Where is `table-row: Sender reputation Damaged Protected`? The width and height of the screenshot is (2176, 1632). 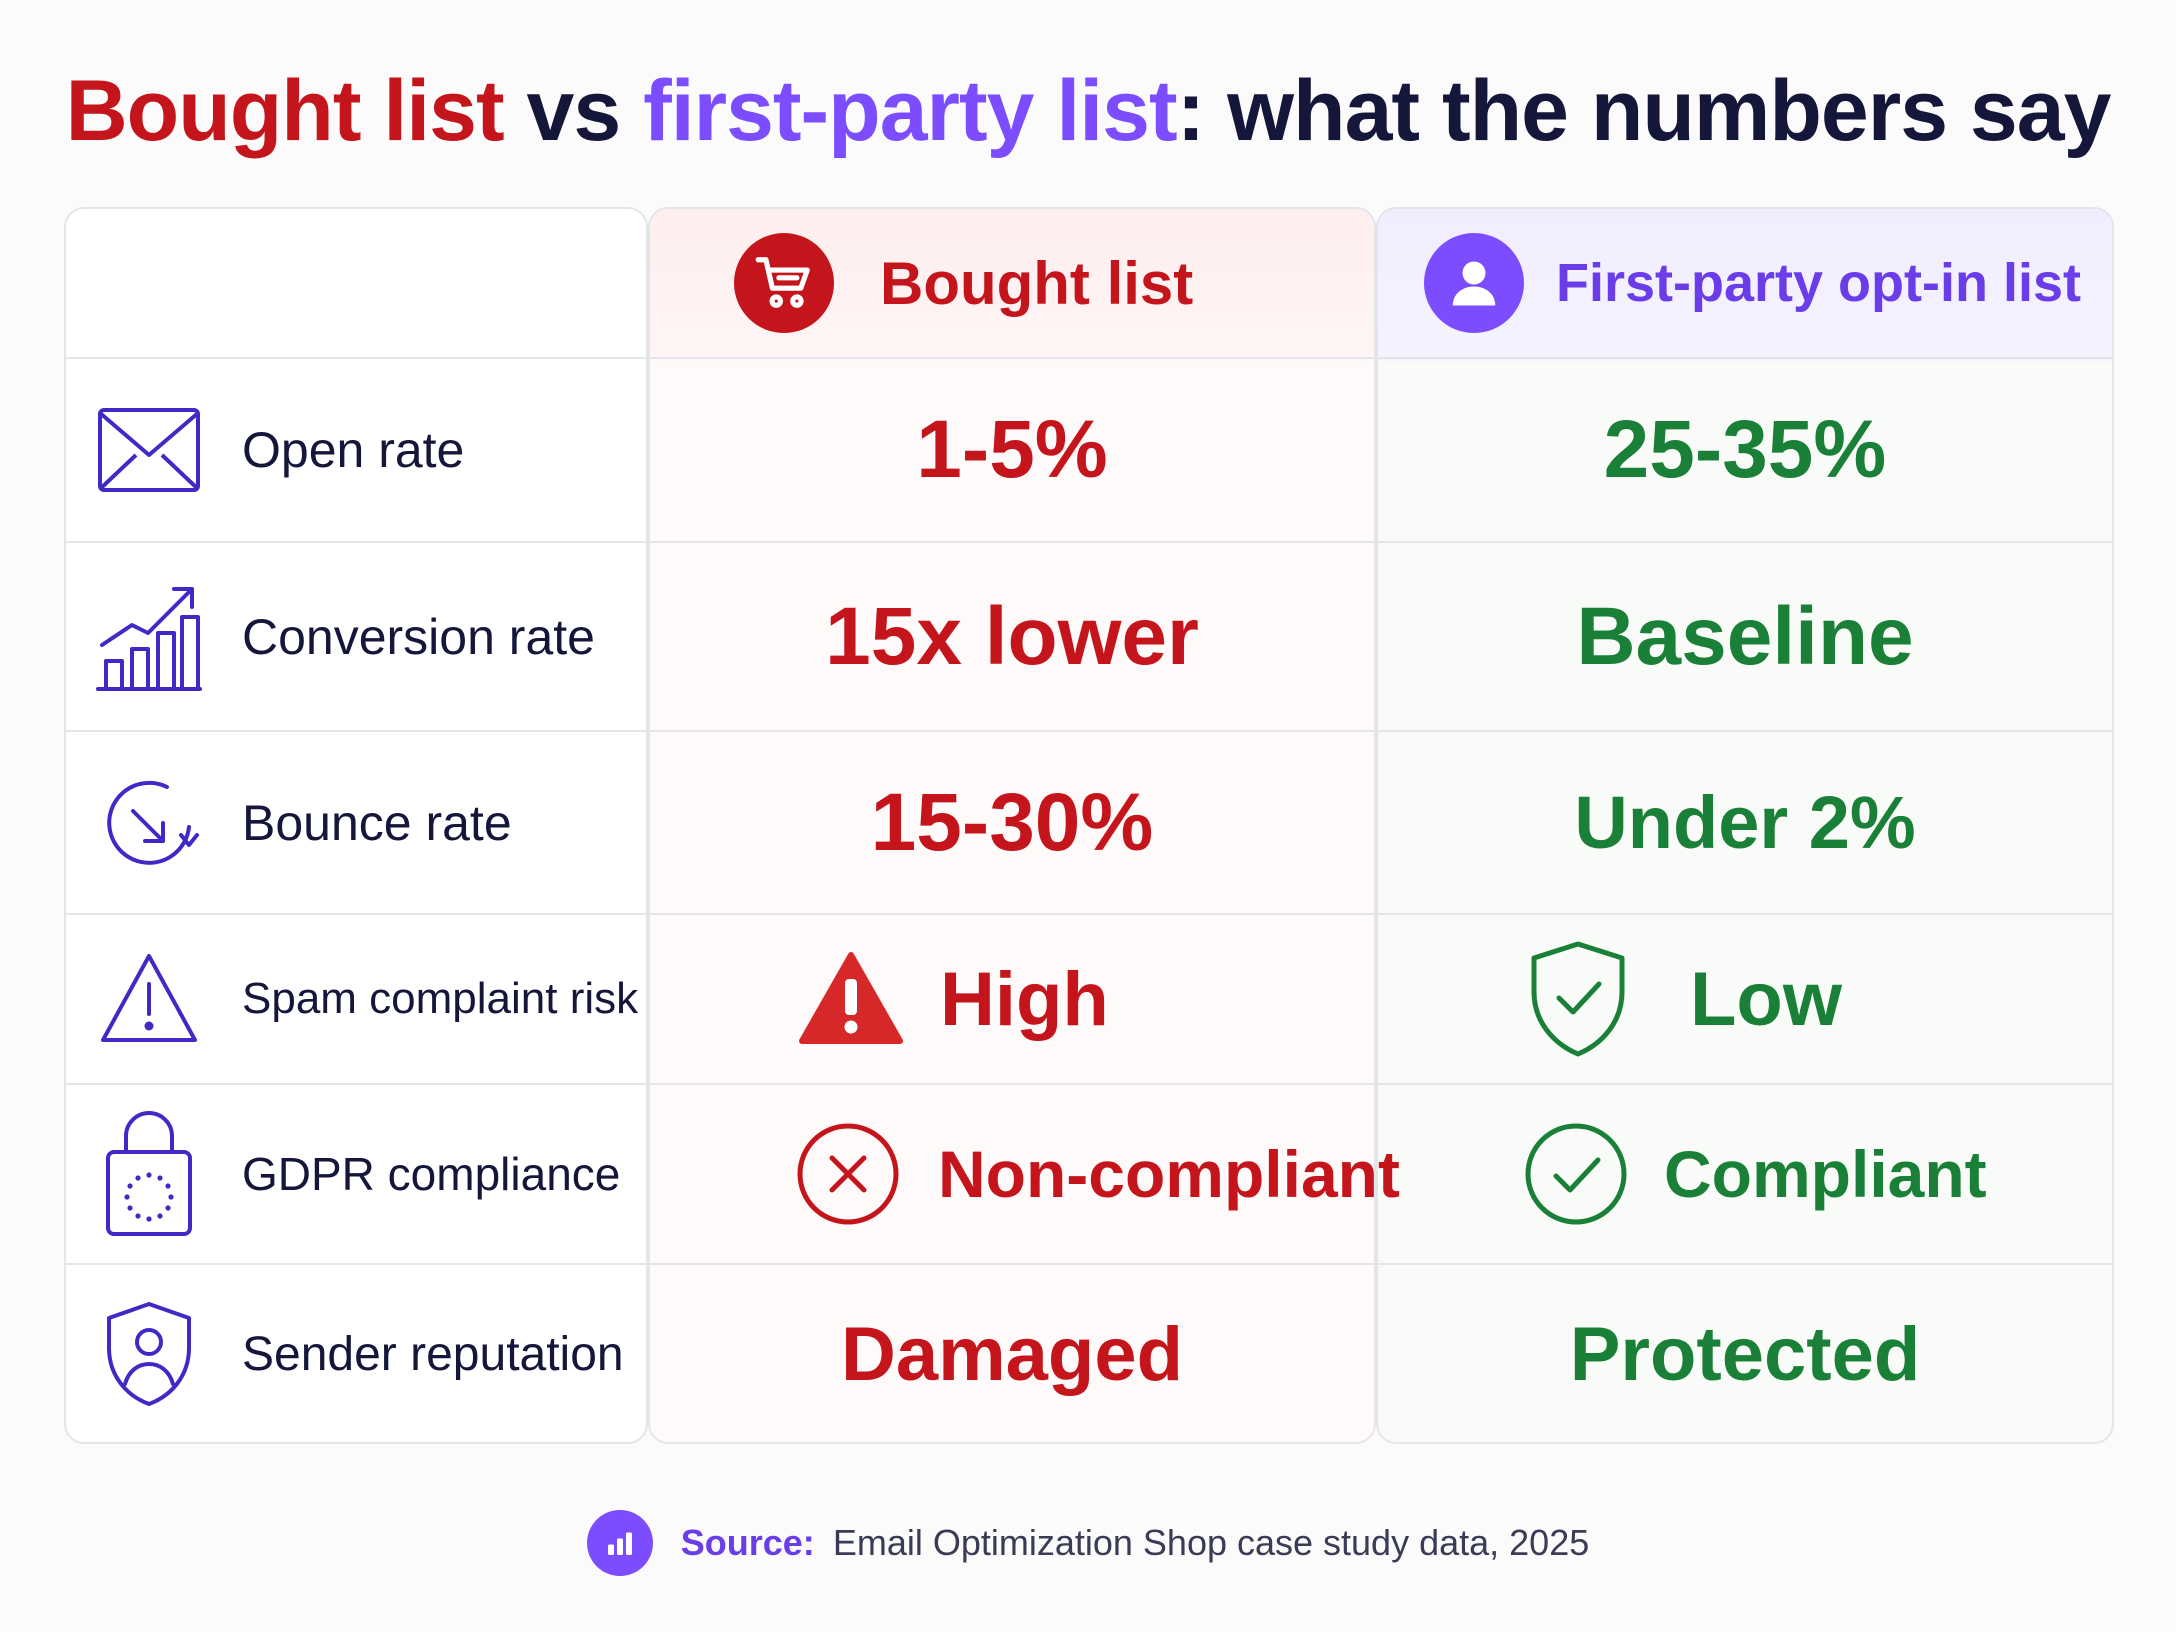
table-row: Sender reputation Damaged Protected is located at coordinates (1089, 1354).